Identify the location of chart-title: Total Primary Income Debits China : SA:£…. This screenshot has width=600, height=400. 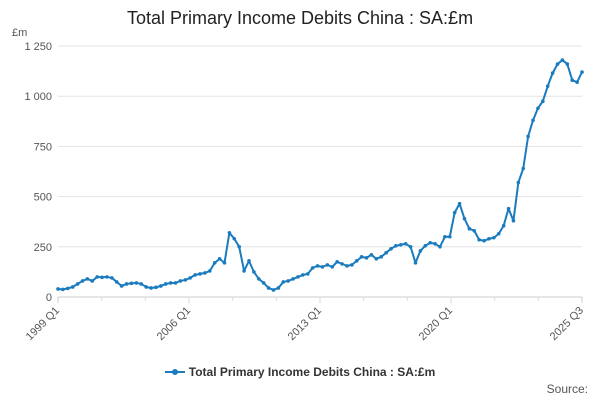
(300, 18).